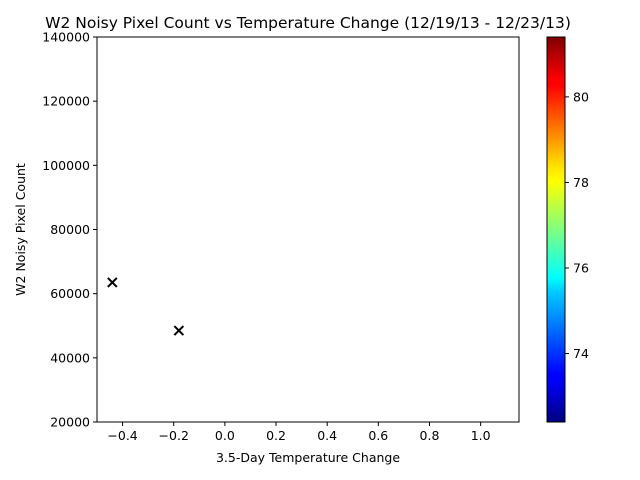 The image size is (640, 480). Describe the element at coordinates (327, 435) in the screenshot. I see `x-tick-label: 0.4` at that location.